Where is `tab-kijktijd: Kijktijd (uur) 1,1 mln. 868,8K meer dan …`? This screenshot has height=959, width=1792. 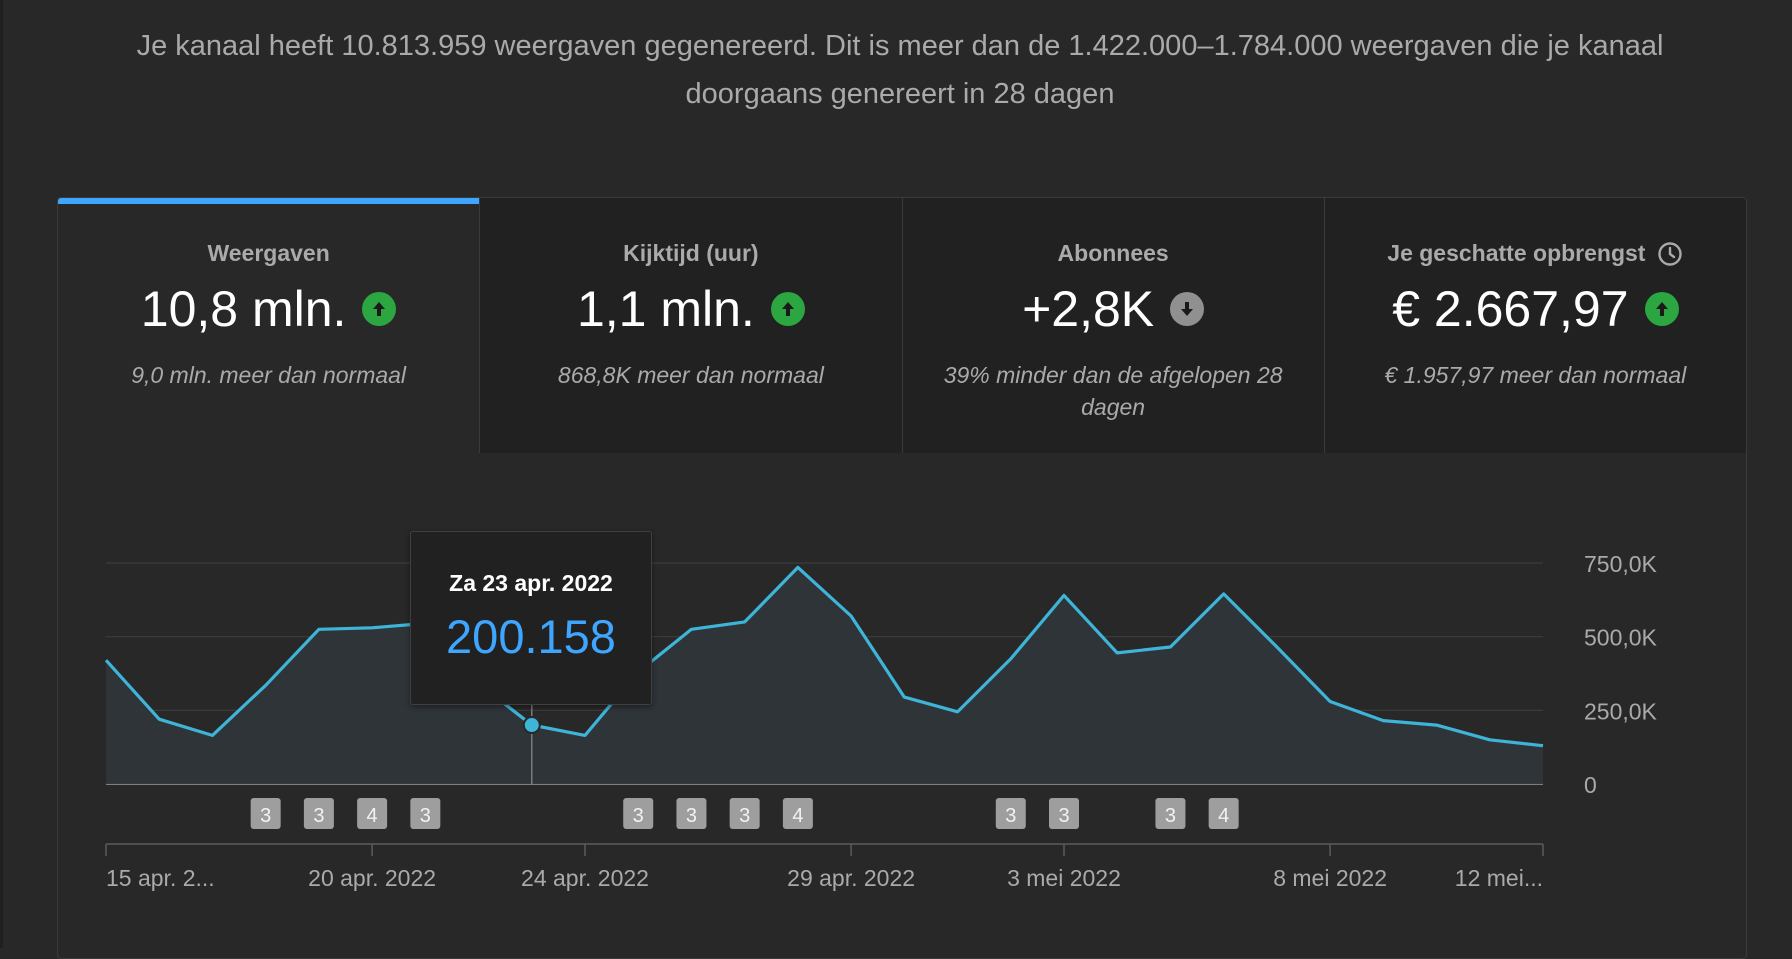 tab-kijktijd: Kijktijd (uur) 1,1 mln. 868,8K meer dan … is located at coordinates (690, 325).